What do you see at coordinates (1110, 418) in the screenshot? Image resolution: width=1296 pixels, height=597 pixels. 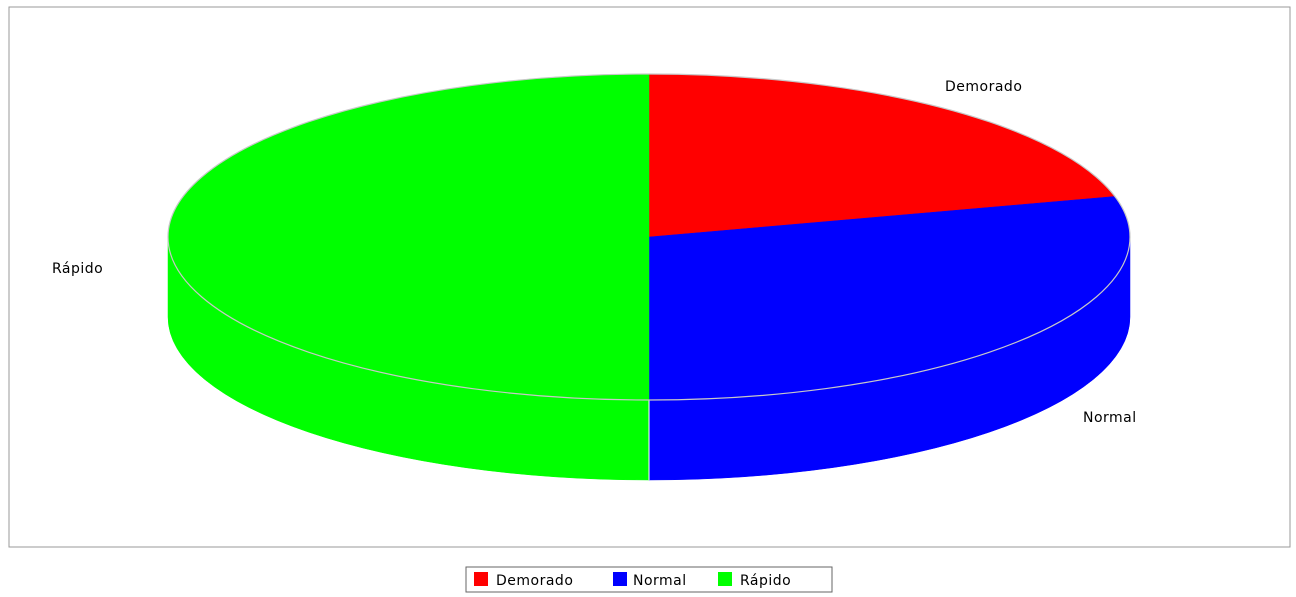 I see `slice-label-normal: Normal` at bounding box center [1110, 418].